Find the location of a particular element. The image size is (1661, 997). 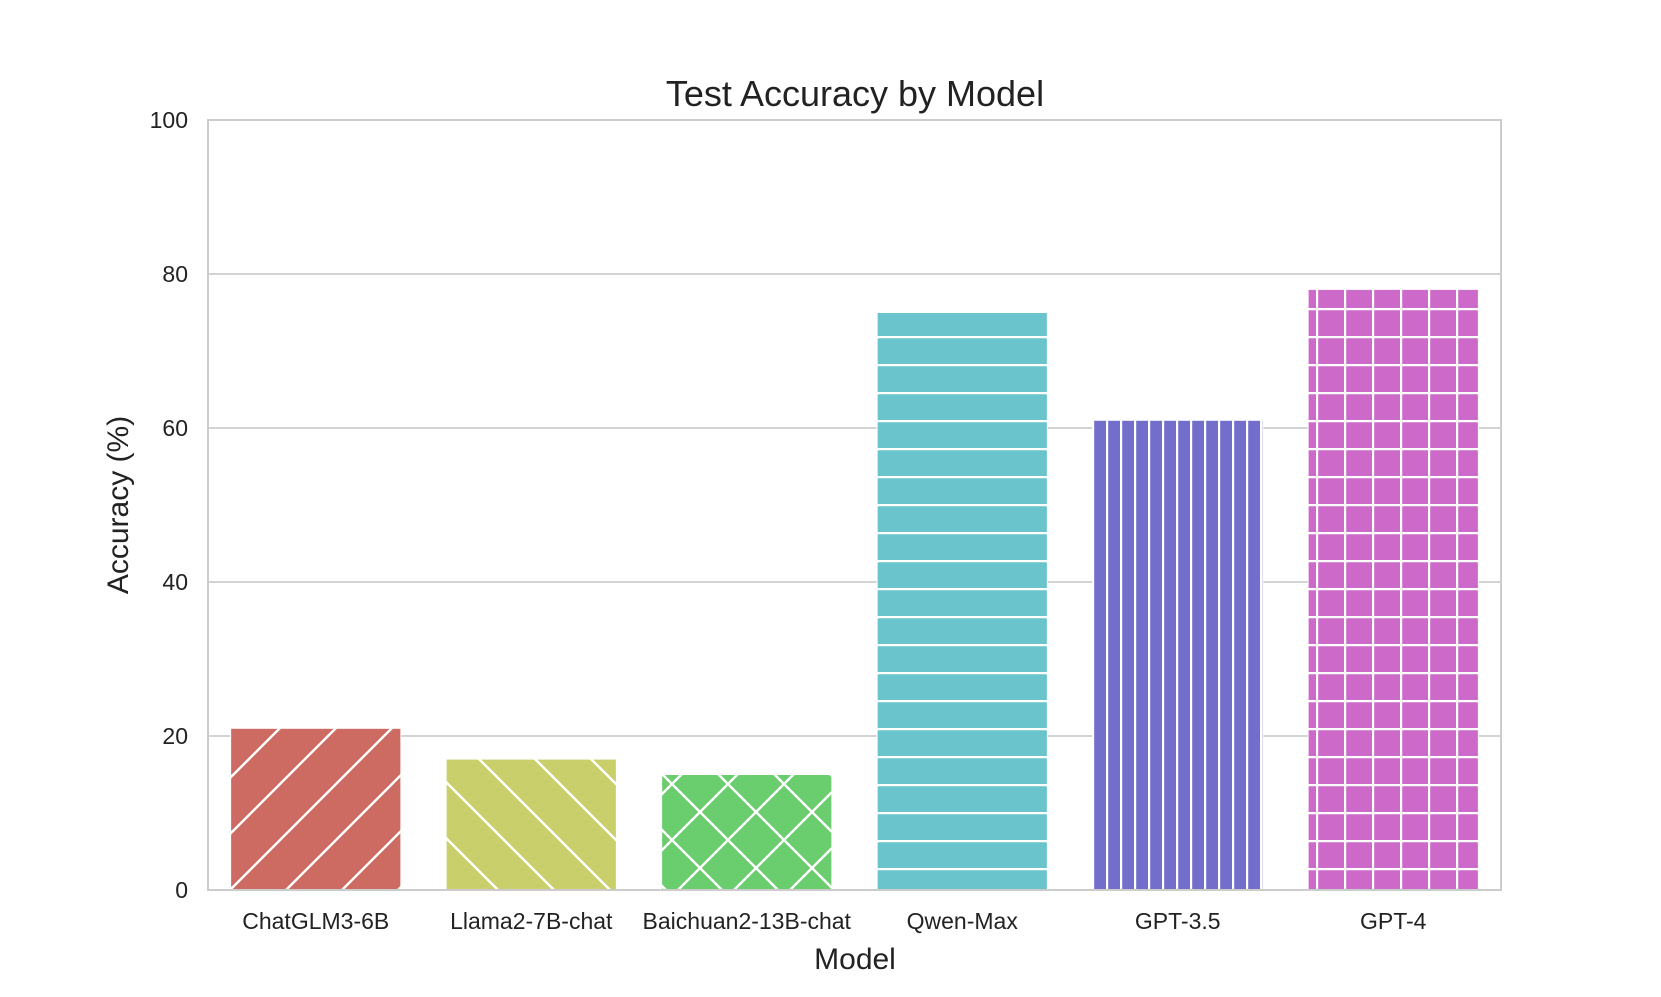

bar-llama2-7b-chat is located at coordinates (531, 824).